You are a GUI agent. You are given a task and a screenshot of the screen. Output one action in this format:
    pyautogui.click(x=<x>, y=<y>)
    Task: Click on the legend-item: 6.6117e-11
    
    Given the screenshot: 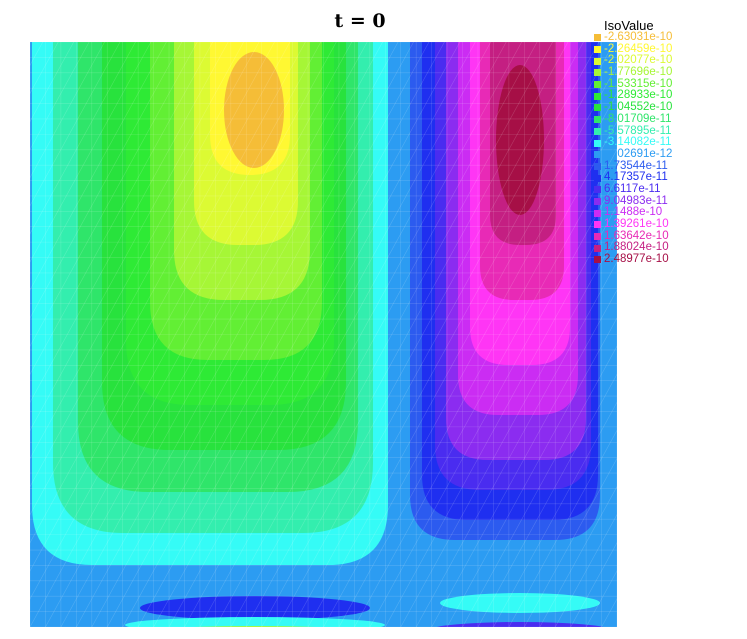 What is the action you would take?
    pyautogui.click(x=633, y=189)
    